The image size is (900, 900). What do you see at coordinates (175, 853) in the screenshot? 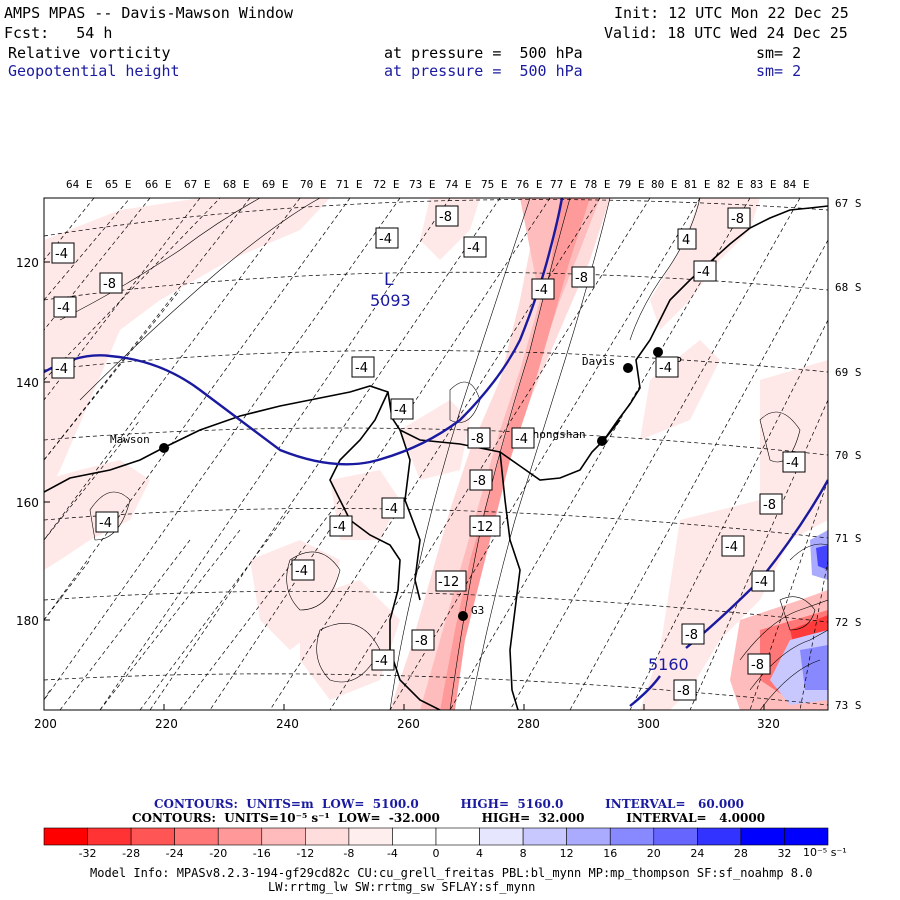
I see `colorbar-tick-label: -24` at bounding box center [175, 853].